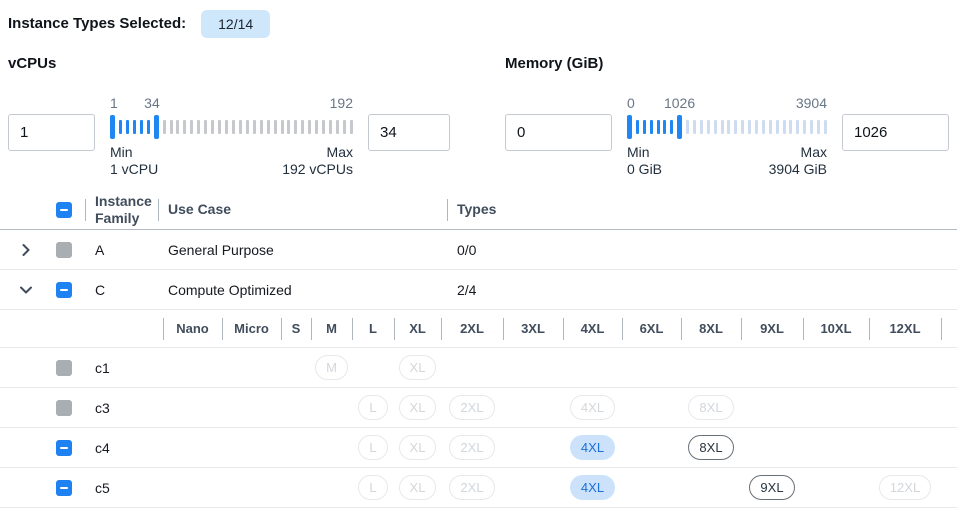 This screenshot has height=510, width=957. I want to click on instance-row-c5: c5 L XL 2XL 4XL 9XL 12XL, so click(478, 488).